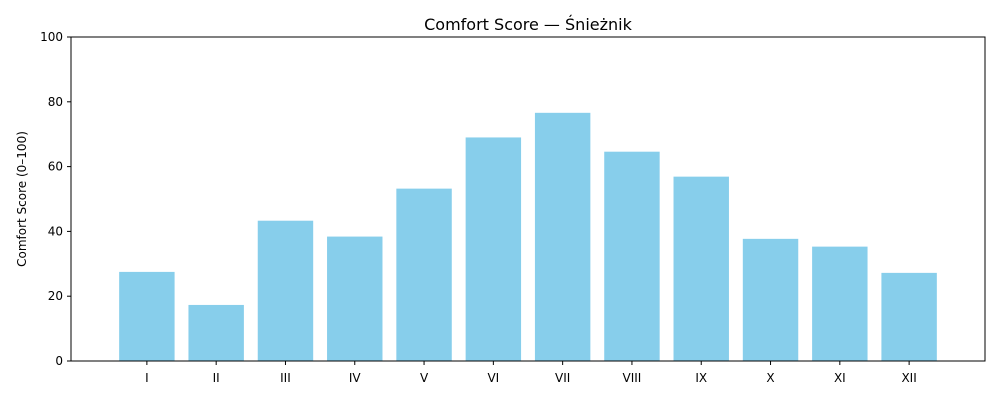 The width and height of the screenshot is (1000, 400). I want to click on bar-II, so click(216, 332).